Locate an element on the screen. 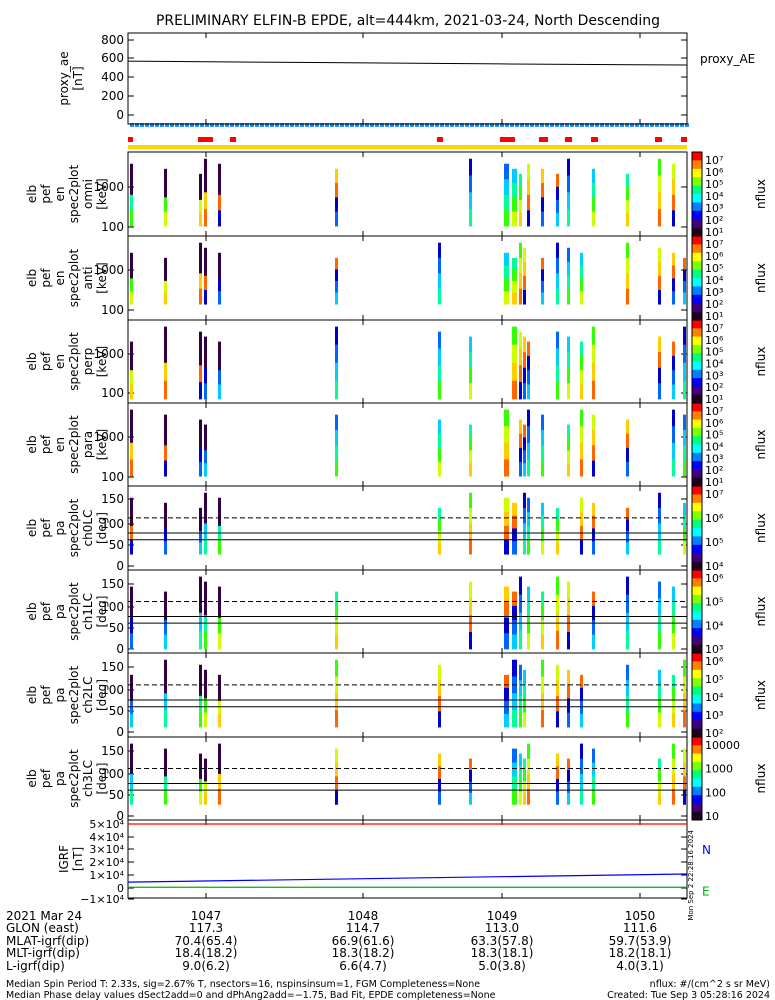  ephemeris-value: 5.0(3.8) is located at coordinates (502, 966).